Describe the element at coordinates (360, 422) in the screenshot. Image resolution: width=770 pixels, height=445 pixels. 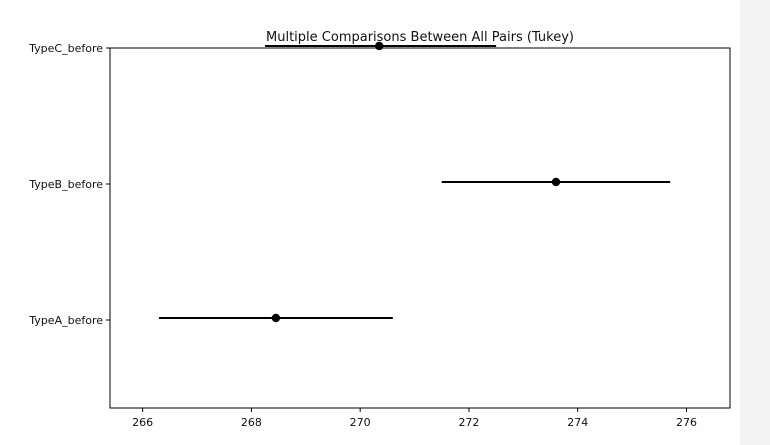
I see `x-tick-label: 270` at that location.